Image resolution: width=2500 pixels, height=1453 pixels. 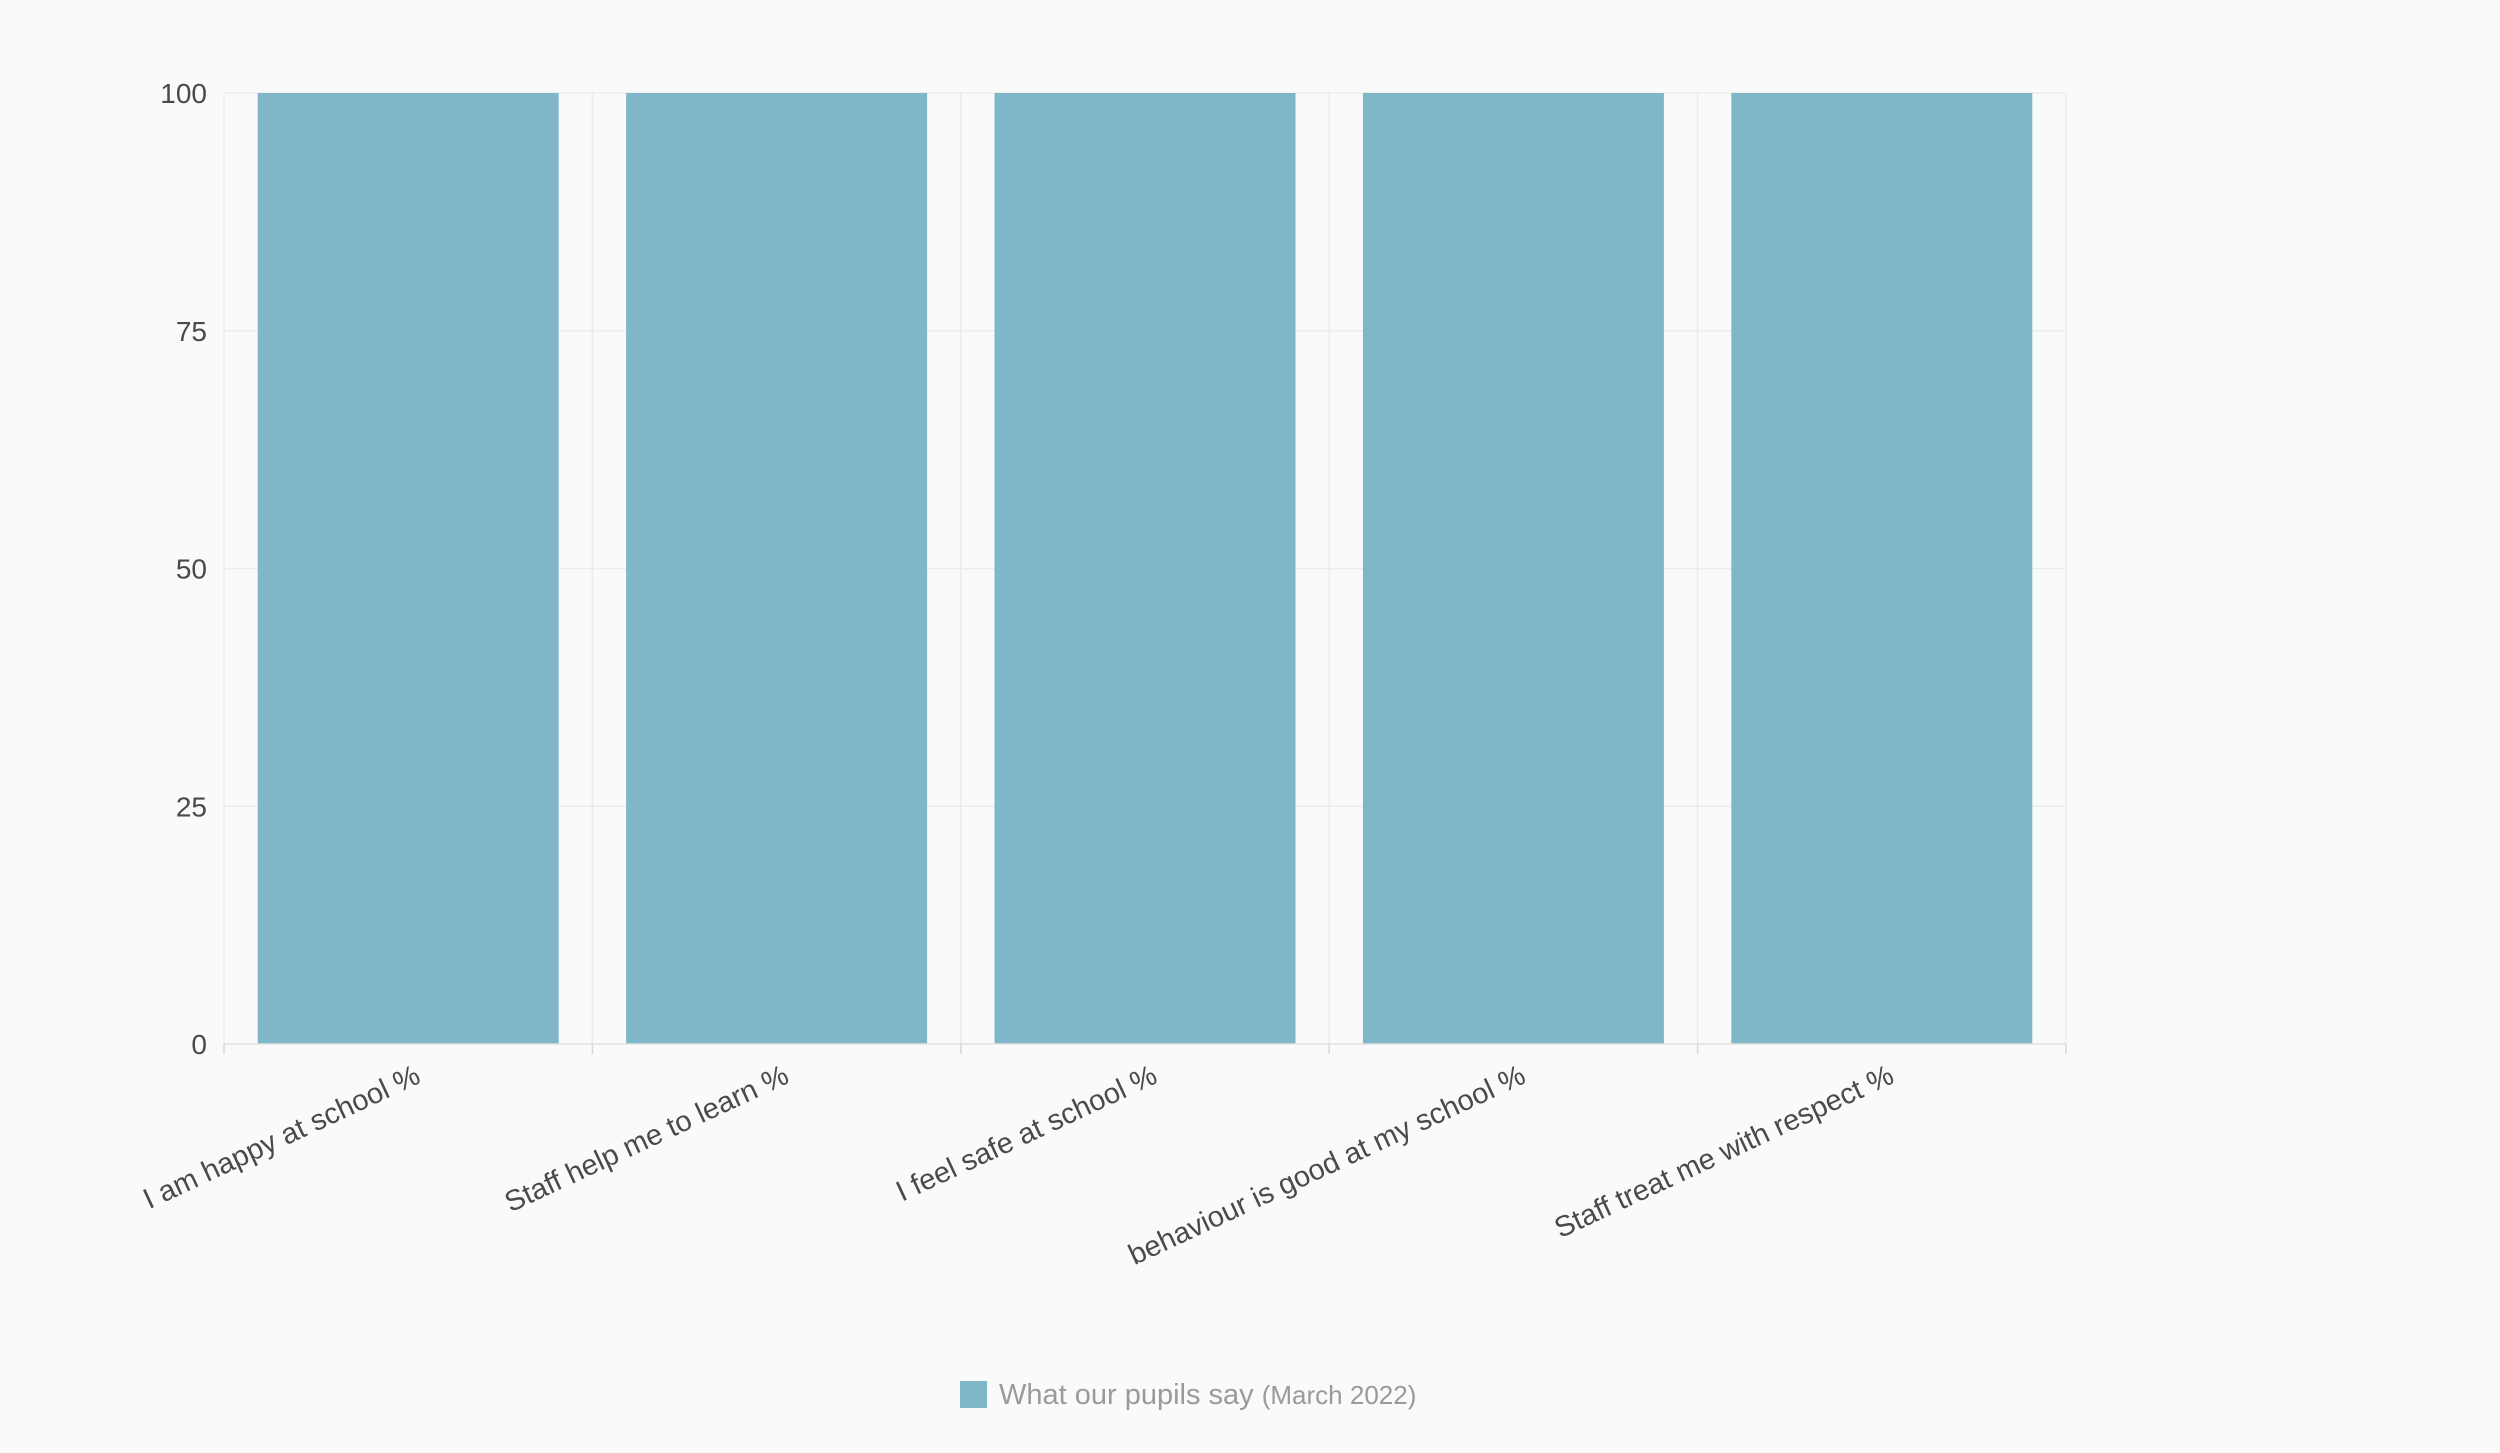 What do you see at coordinates (973, 1394) in the screenshot?
I see `legend-swatch` at bounding box center [973, 1394].